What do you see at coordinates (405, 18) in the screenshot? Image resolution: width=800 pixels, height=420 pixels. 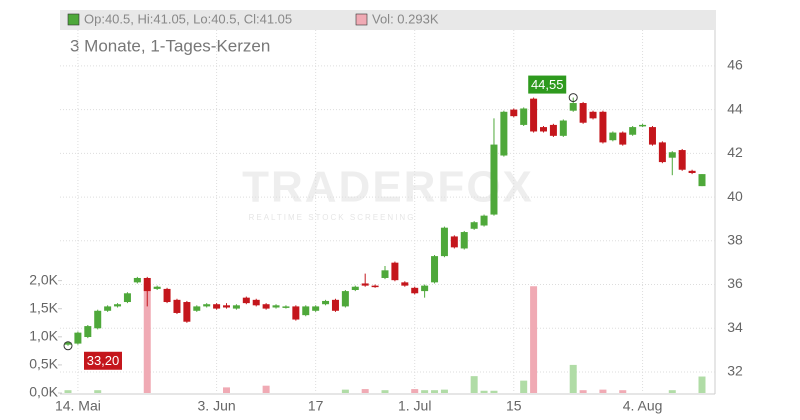 I see `volume-header: Vol: 0.293K` at bounding box center [405, 18].